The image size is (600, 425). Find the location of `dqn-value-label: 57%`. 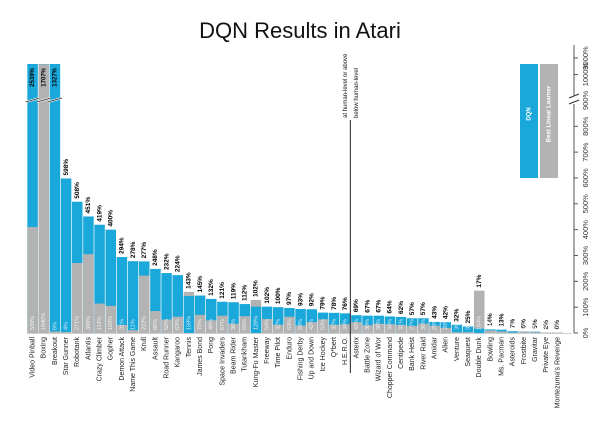

dqn-value-label: 57% is located at coordinates (412, 308).